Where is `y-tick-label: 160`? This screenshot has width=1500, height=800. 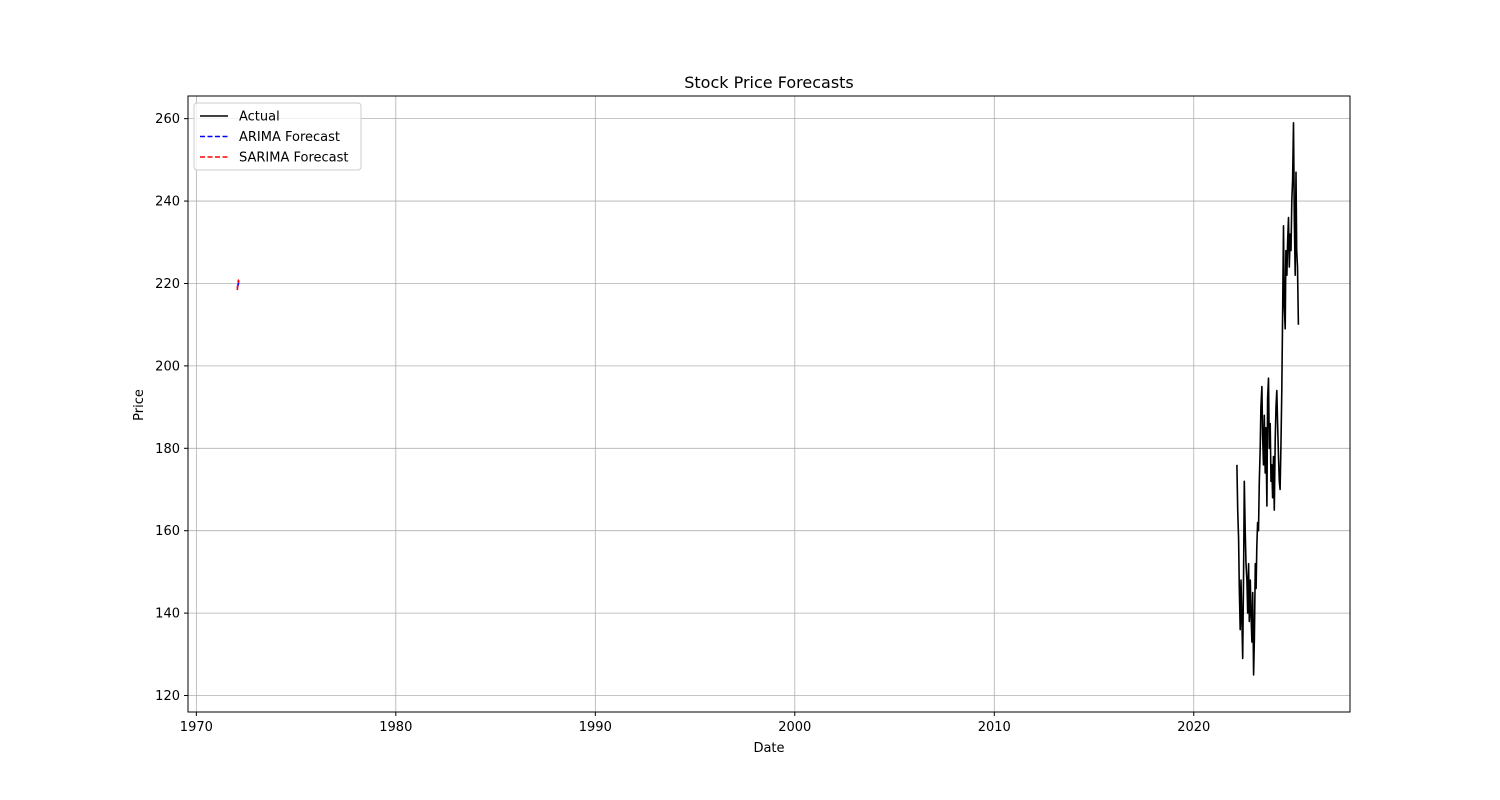
y-tick-label: 160 is located at coordinates (167, 531).